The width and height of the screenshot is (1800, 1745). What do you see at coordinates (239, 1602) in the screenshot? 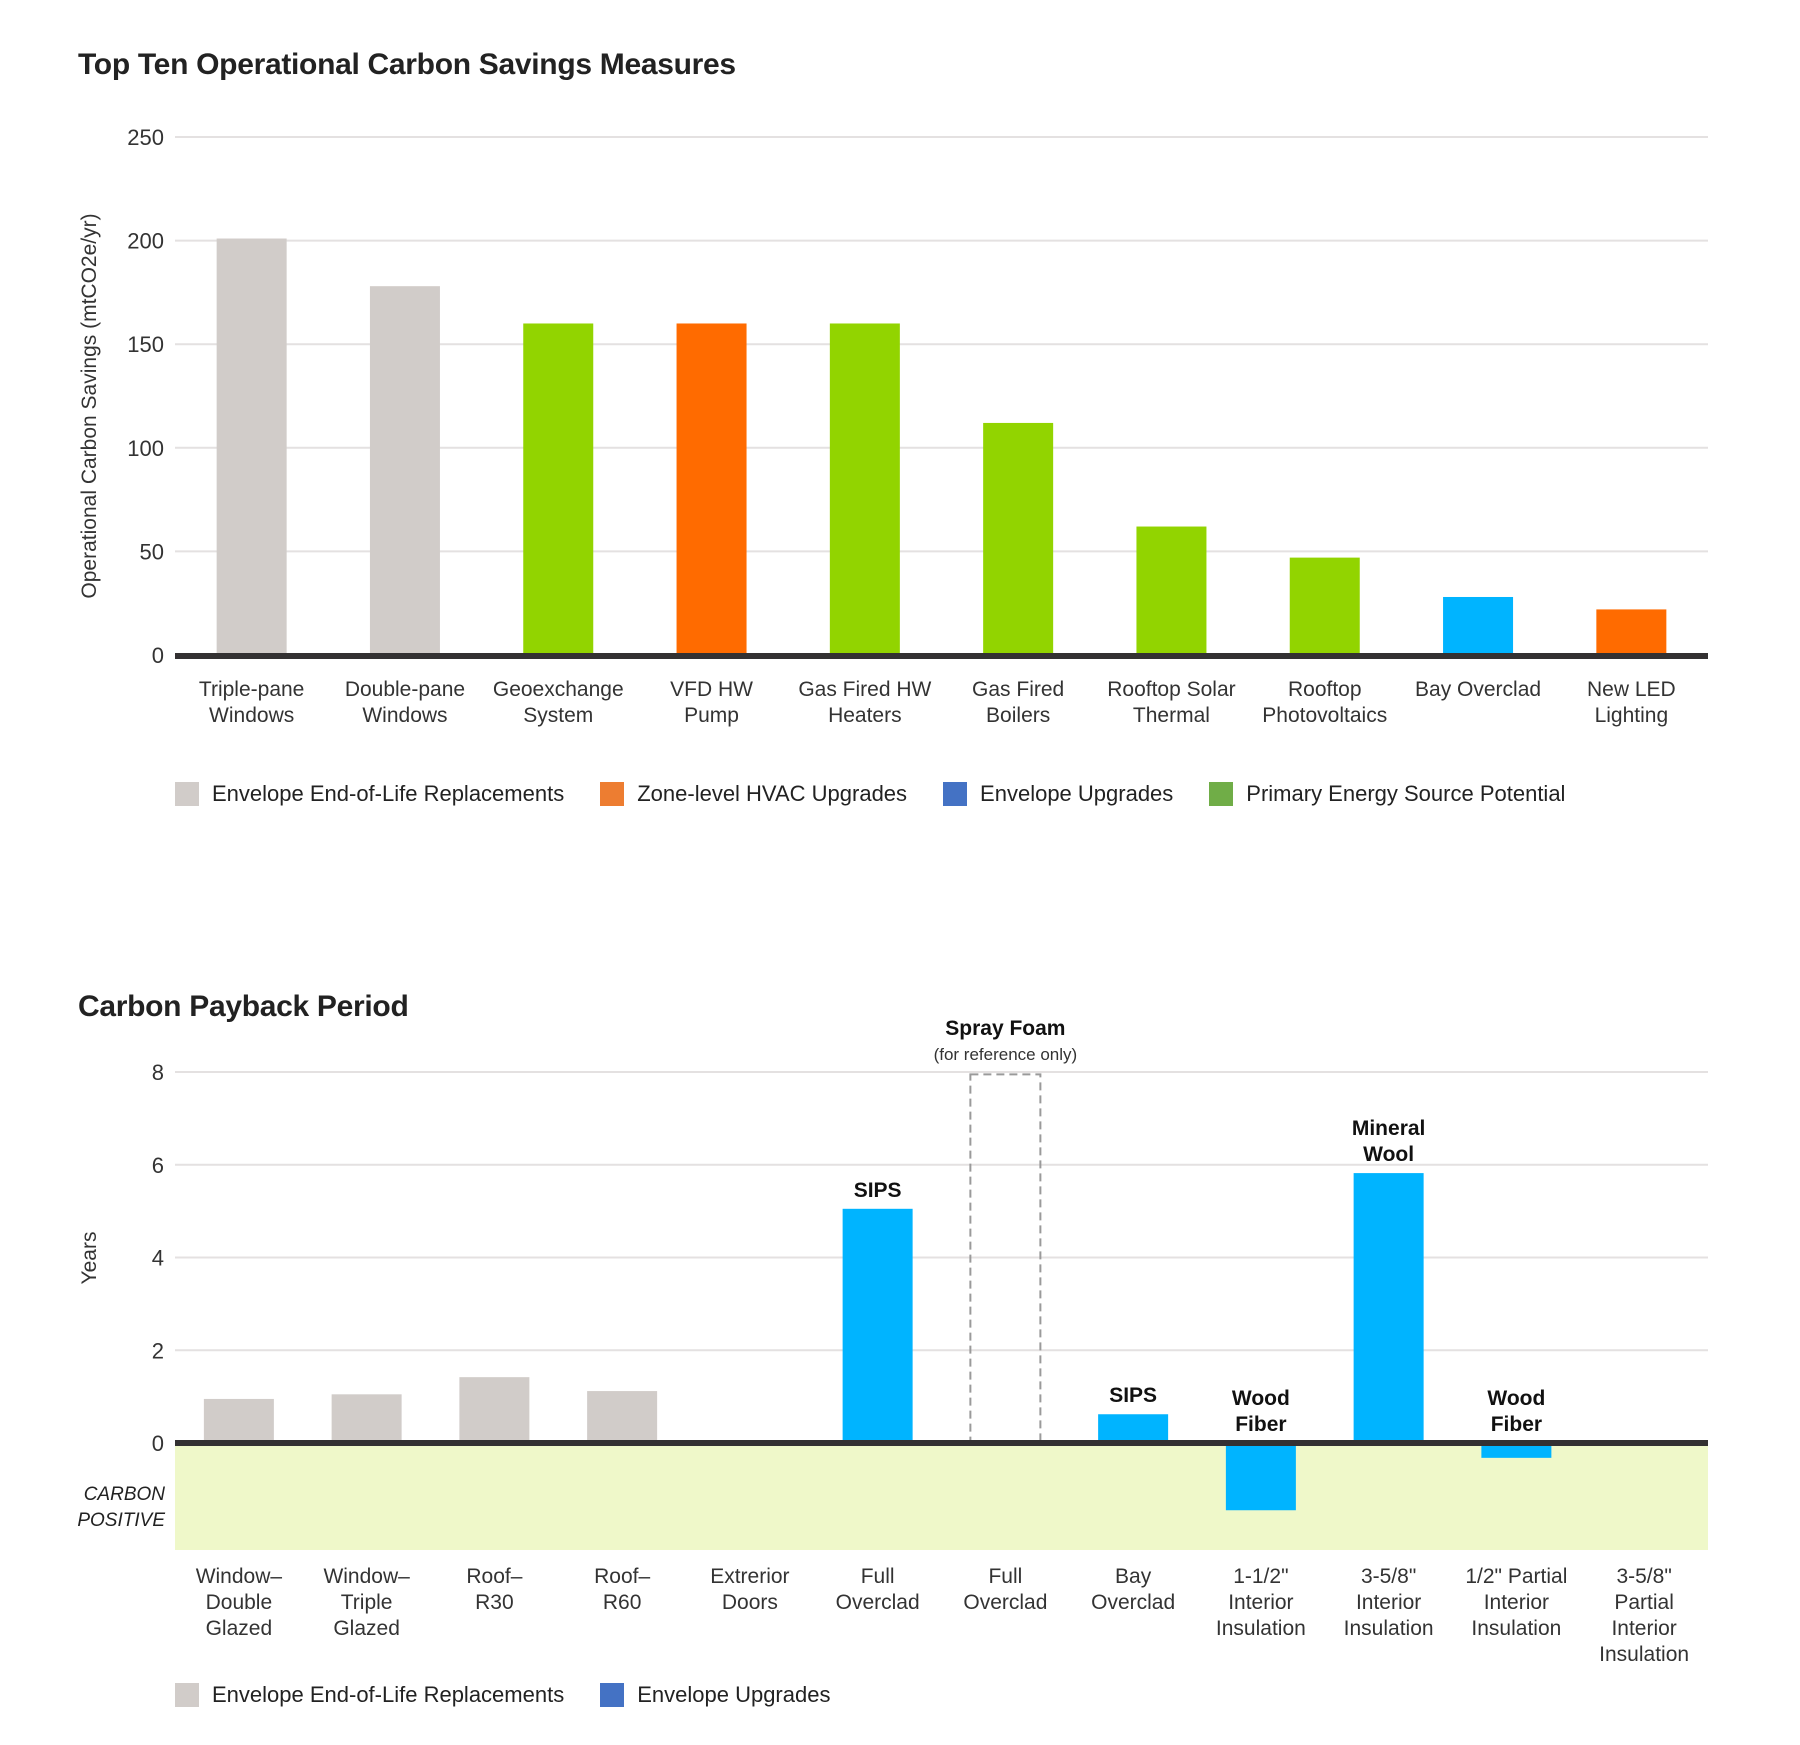
I see `x-tick-label: Window– Double Glazed` at bounding box center [239, 1602].